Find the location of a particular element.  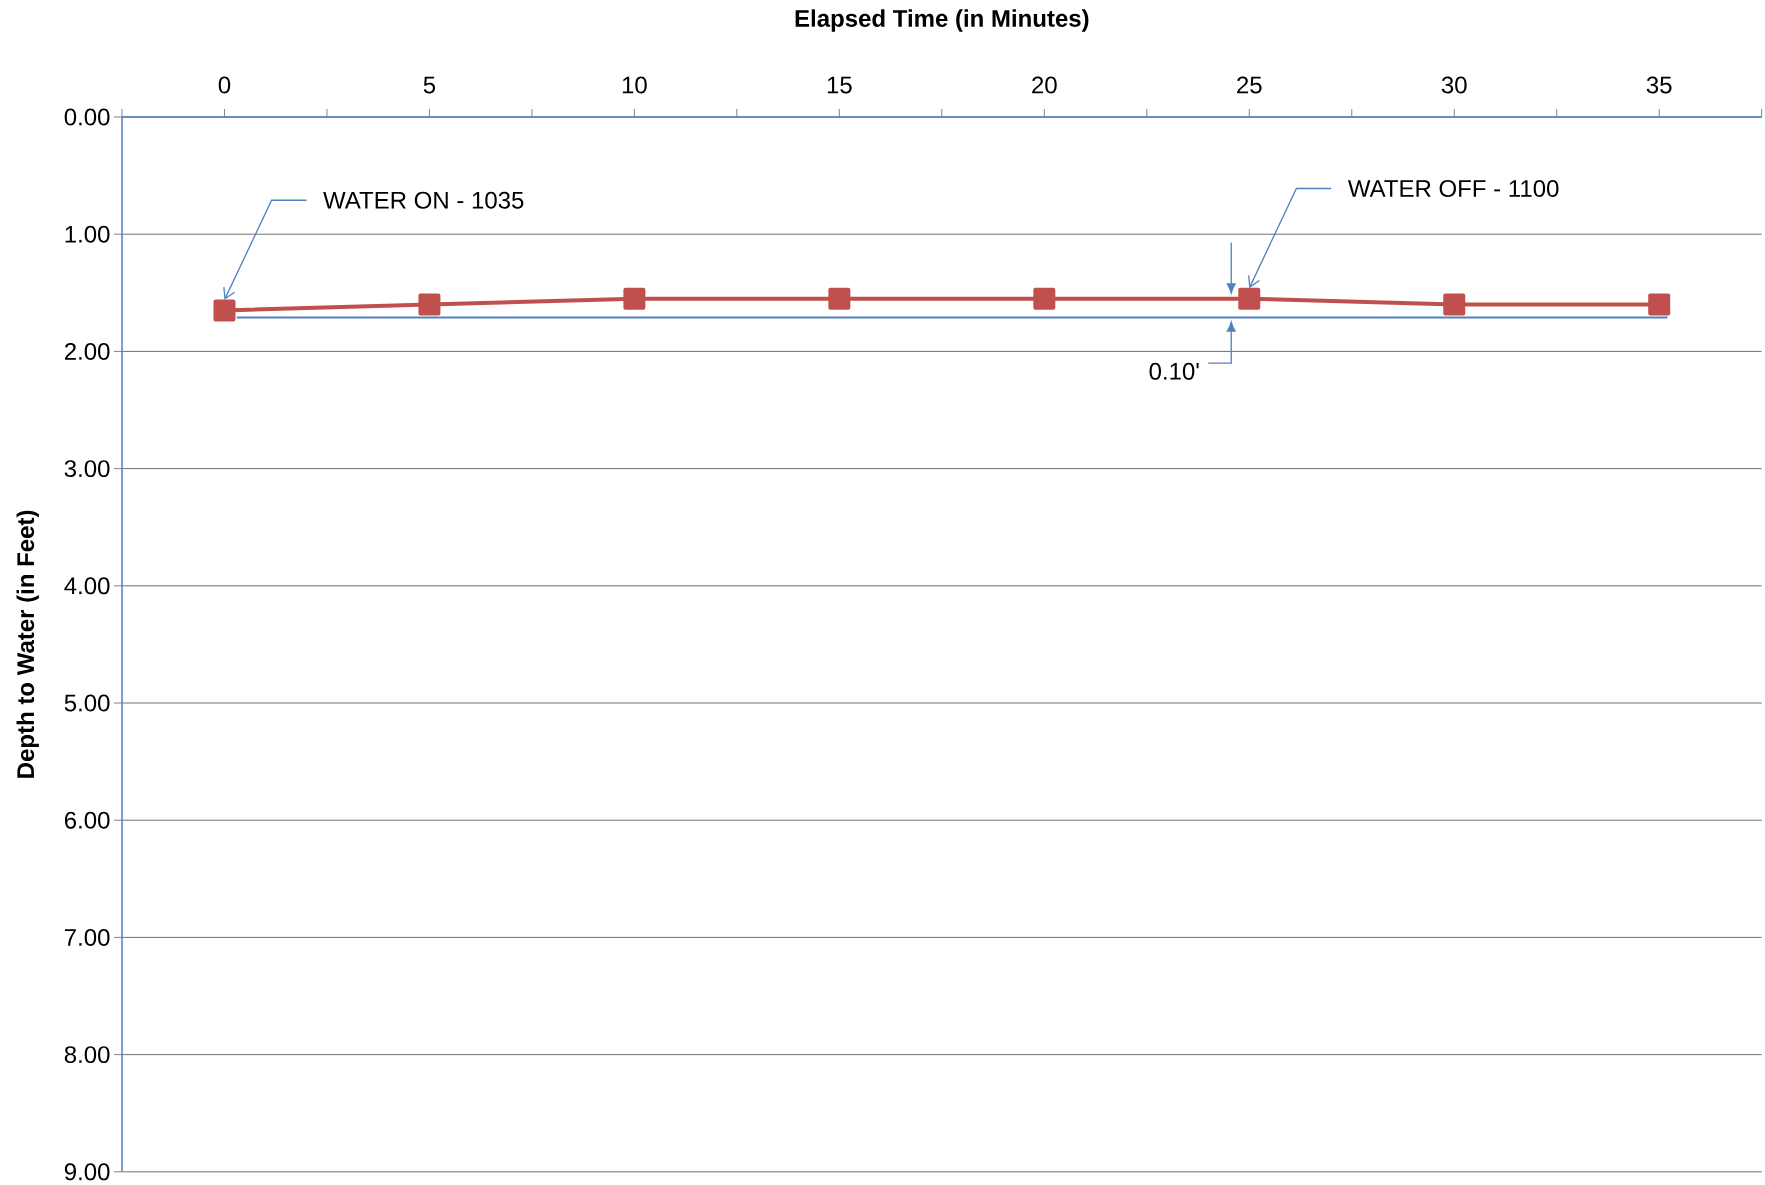

x-tick-label: 15 is located at coordinates (839, 85).